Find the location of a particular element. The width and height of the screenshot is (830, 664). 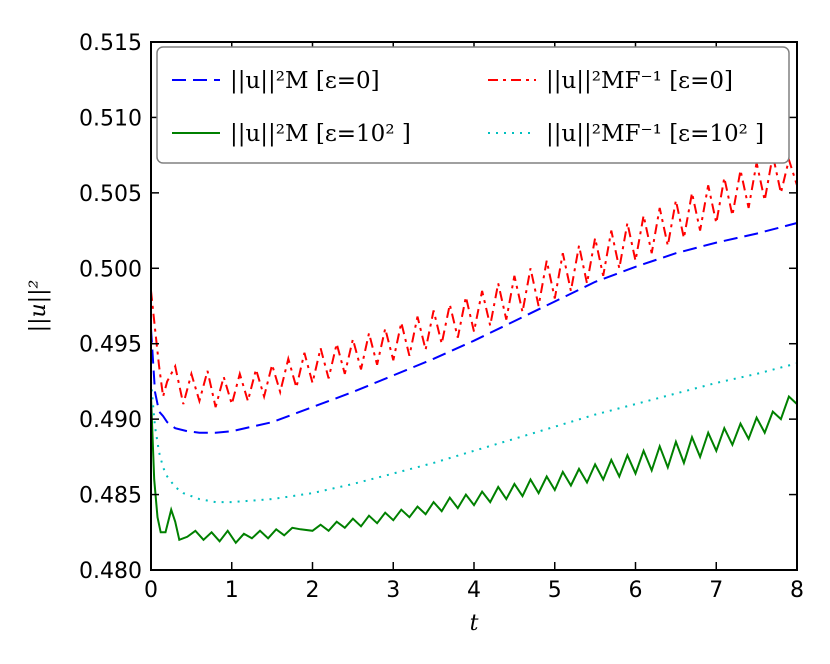

x-tick-label: 7 is located at coordinates (716, 590).